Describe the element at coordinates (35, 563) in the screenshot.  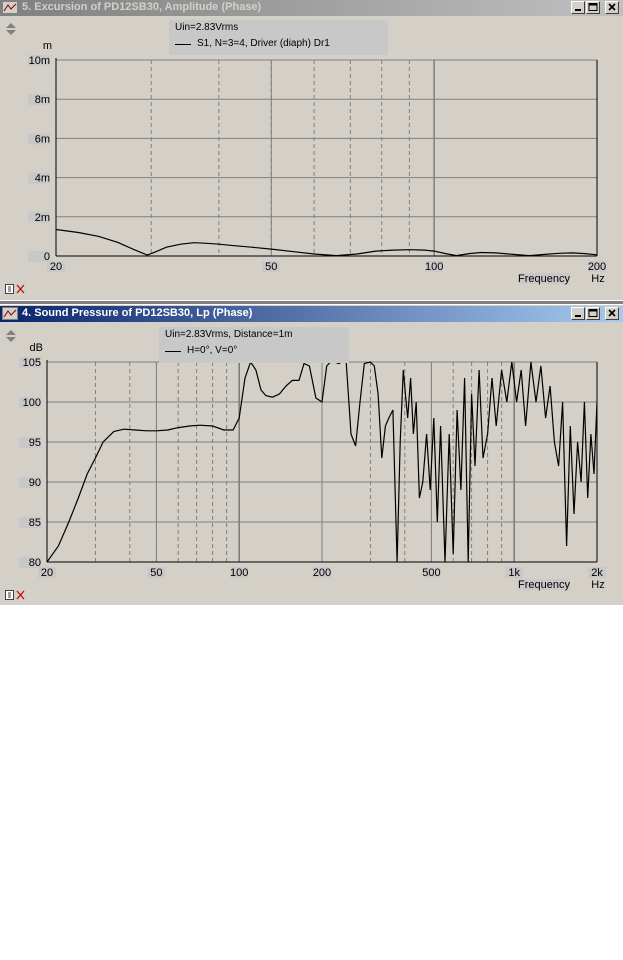
I see `y-tick-label: 80` at that location.